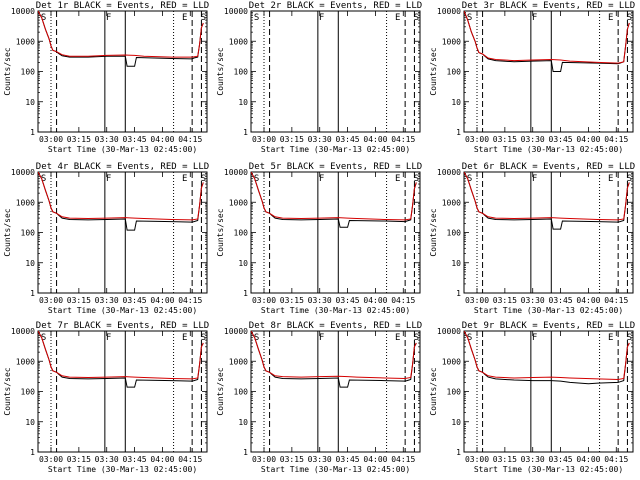 The height and width of the screenshot is (480, 640). Describe the element at coordinates (335, 326) in the screenshot. I see `chart-title: Det 8r BLACK = Events, RED = LLD` at that location.